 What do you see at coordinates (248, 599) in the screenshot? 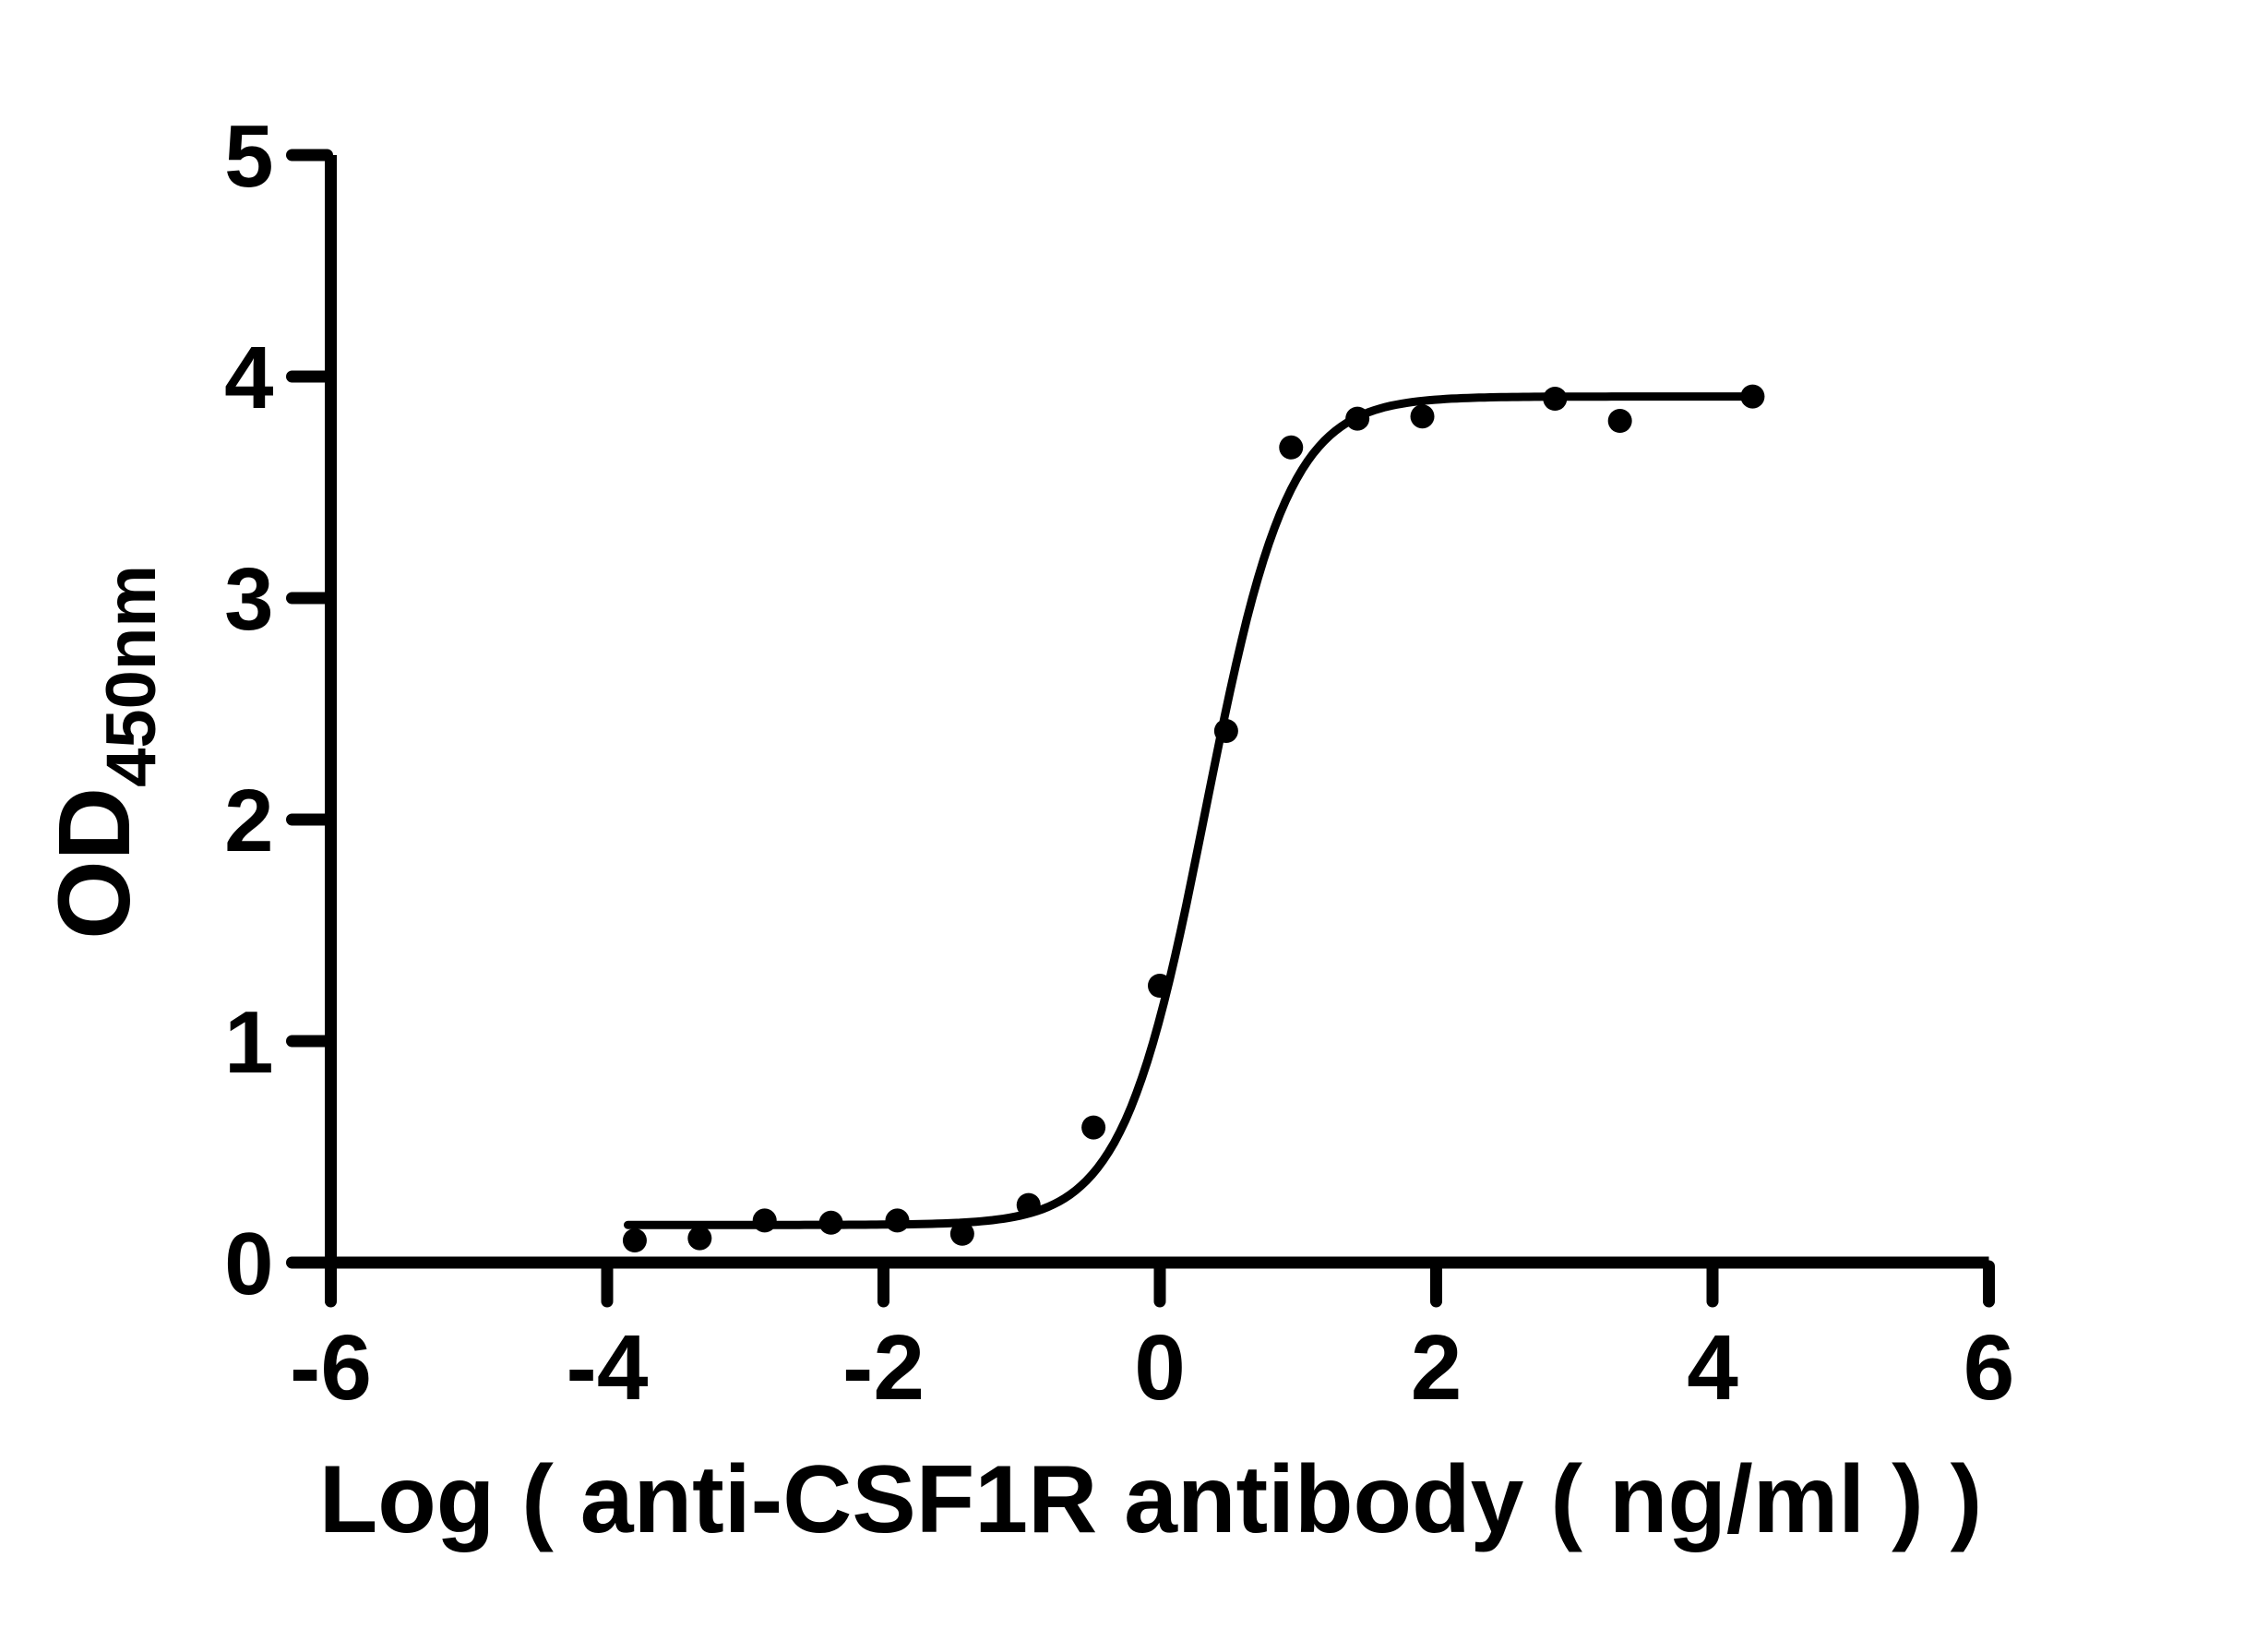
I see `y-axis-tick-label: 3` at bounding box center [248, 599].